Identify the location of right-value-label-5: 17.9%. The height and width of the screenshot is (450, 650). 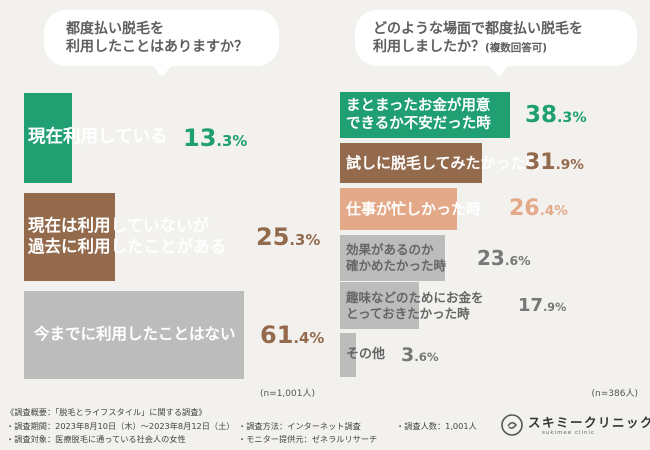
(542, 305).